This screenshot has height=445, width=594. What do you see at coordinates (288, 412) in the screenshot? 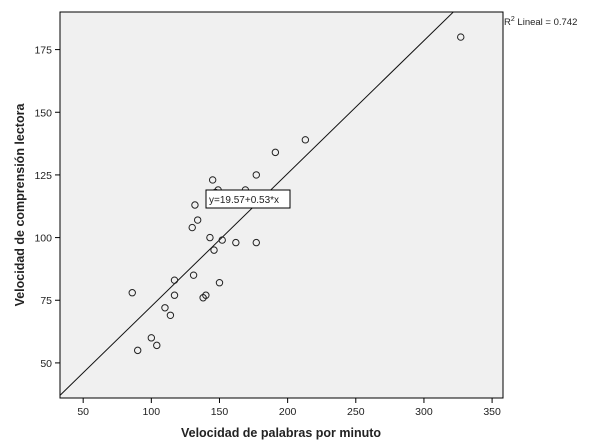
I see `x-tick-label: 200` at bounding box center [288, 412].